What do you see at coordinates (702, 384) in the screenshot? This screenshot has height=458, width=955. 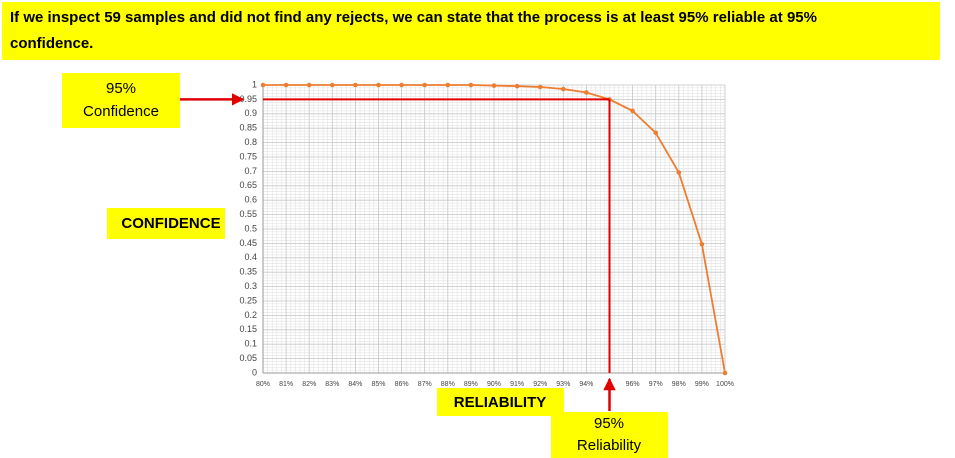 I see `x-tick-label: 99%` at bounding box center [702, 384].